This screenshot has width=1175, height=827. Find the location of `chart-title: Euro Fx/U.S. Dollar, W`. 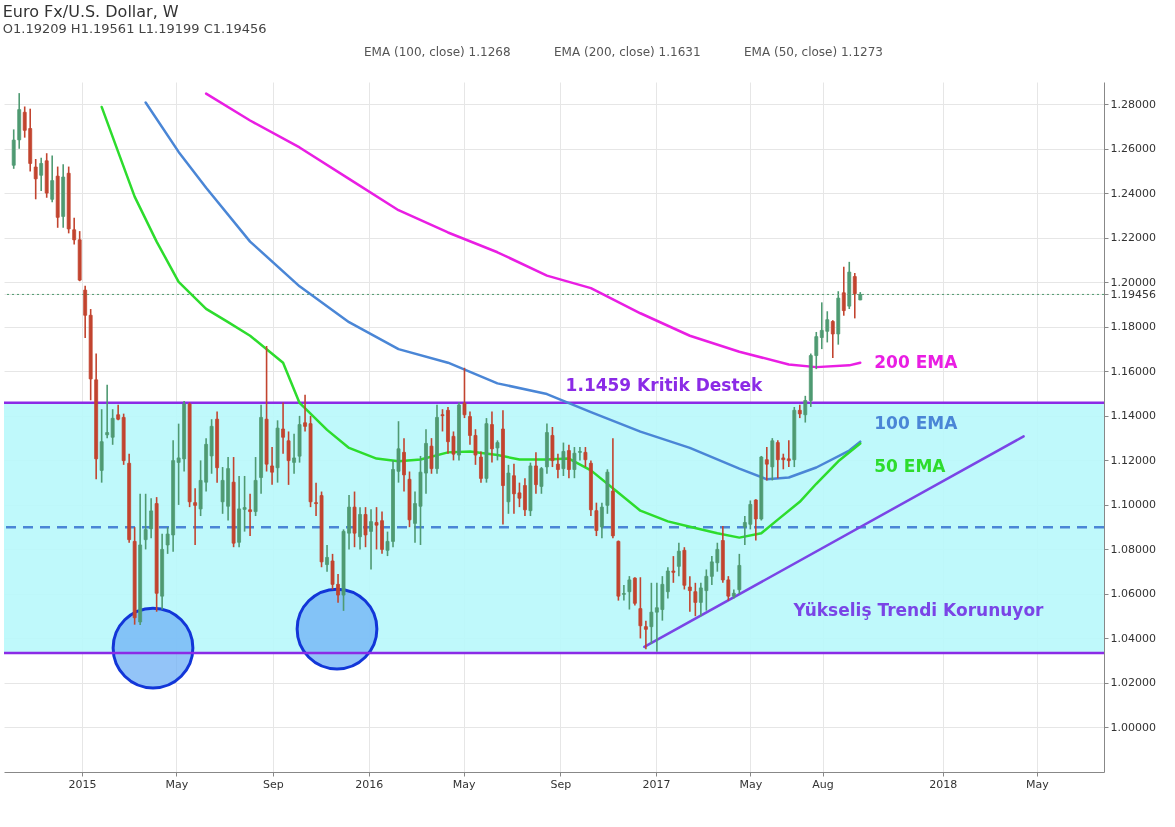

chart-title: Euro Fx/U.S. Dollar, W is located at coordinates (90, 11).